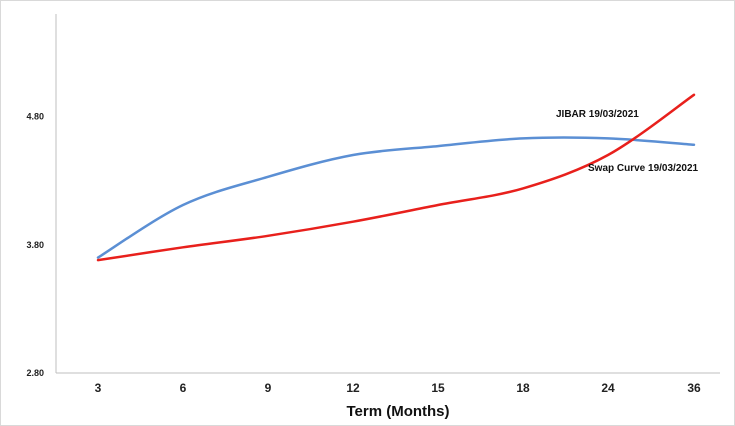 This screenshot has width=735, height=426. Describe the element at coordinates (183, 388) in the screenshot. I see `x-tick-label: 6` at that location.